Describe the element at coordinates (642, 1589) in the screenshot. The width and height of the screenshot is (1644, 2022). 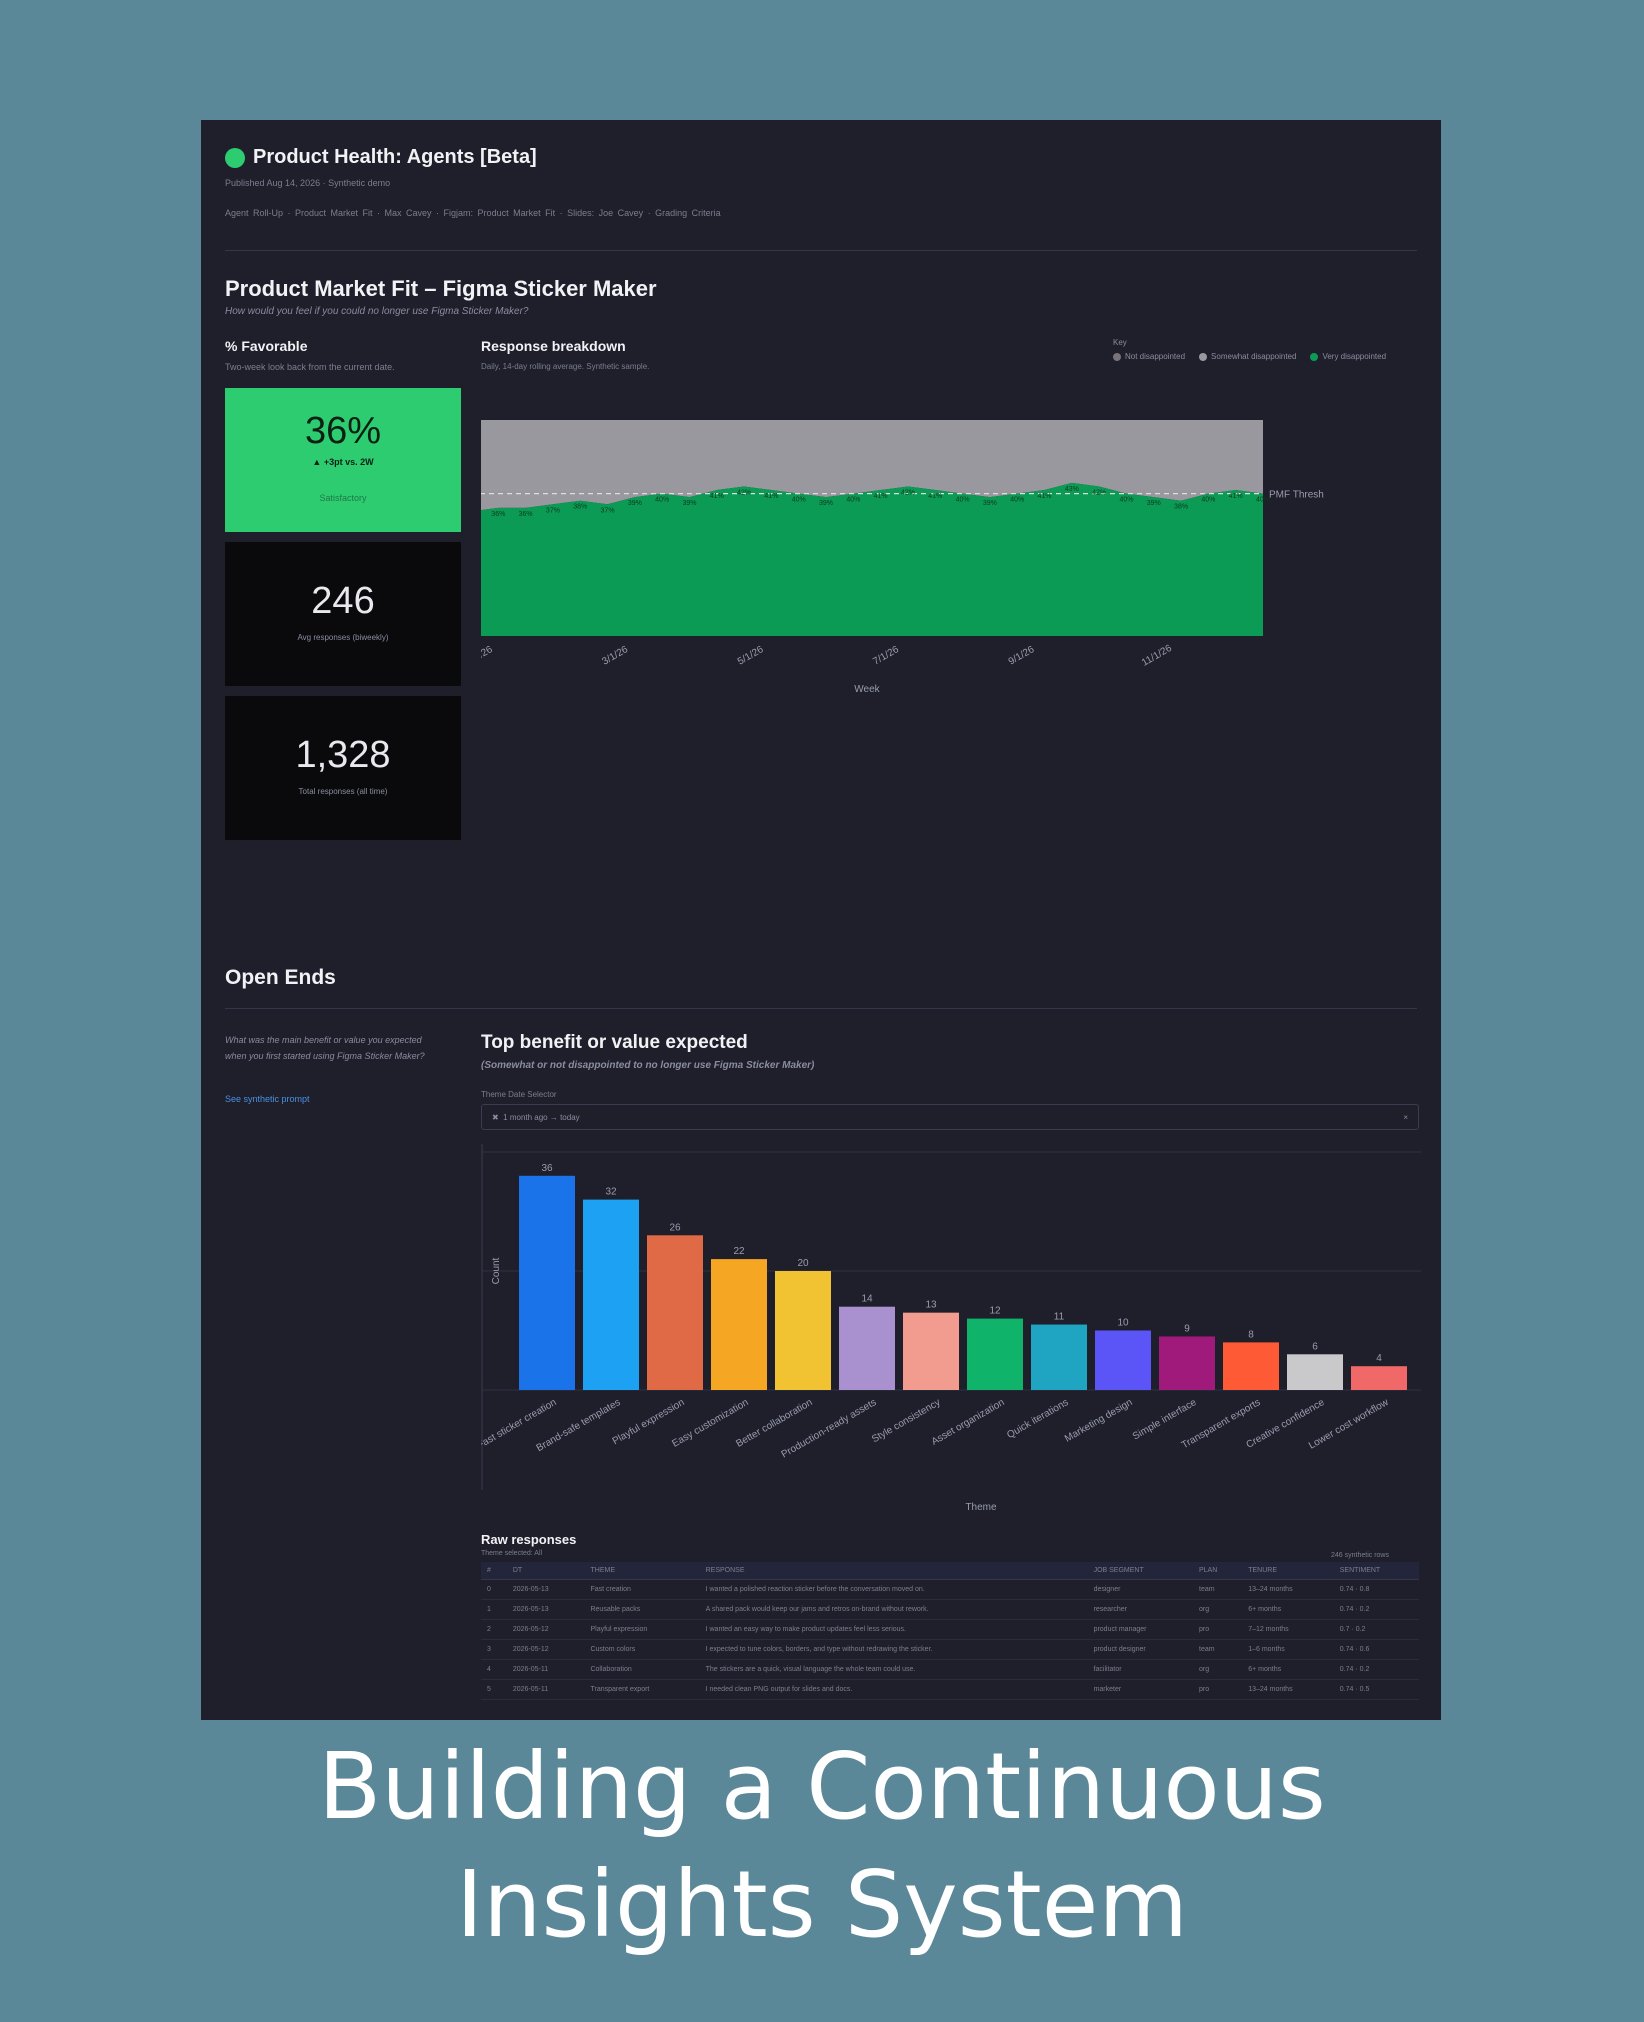
I see `table-cell: Fast creation` at that location.